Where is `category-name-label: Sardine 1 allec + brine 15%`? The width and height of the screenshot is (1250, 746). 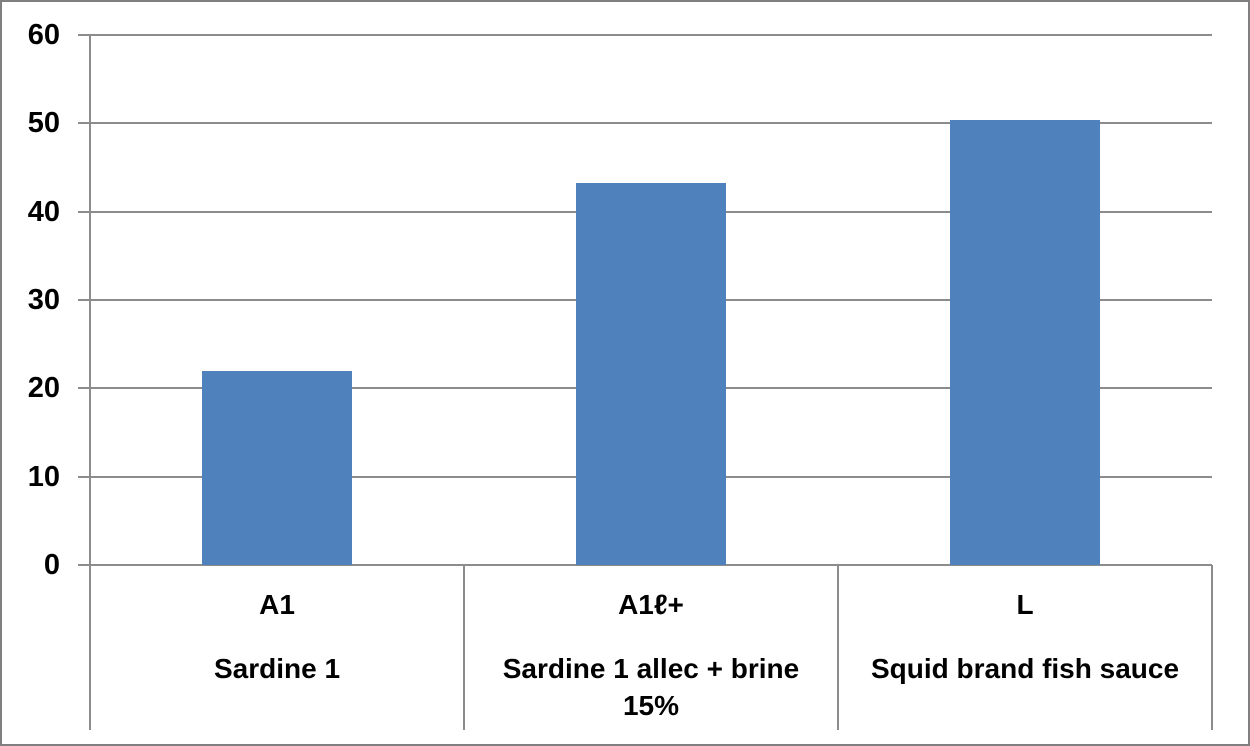 category-name-label: Sardine 1 allec + brine 15% is located at coordinates (651, 687).